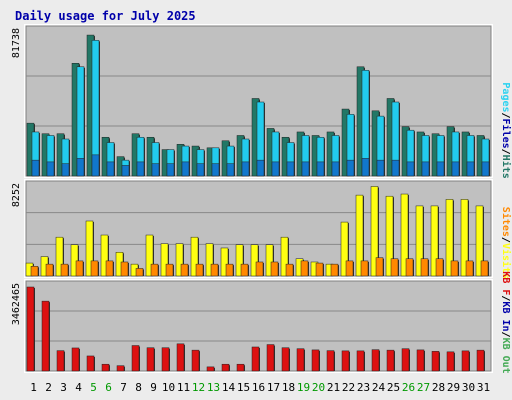  I want to click on legend-text: Pages/Files/Hits, so click(506, 130).